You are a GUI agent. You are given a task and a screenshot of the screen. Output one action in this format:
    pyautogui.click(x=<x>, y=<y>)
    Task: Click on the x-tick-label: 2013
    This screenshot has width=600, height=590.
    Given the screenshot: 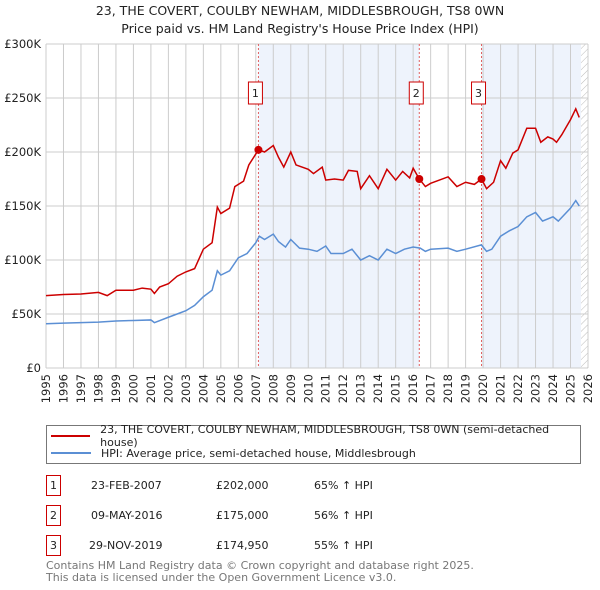 What is the action you would take?
    pyautogui.click(x=361, y=388)
    